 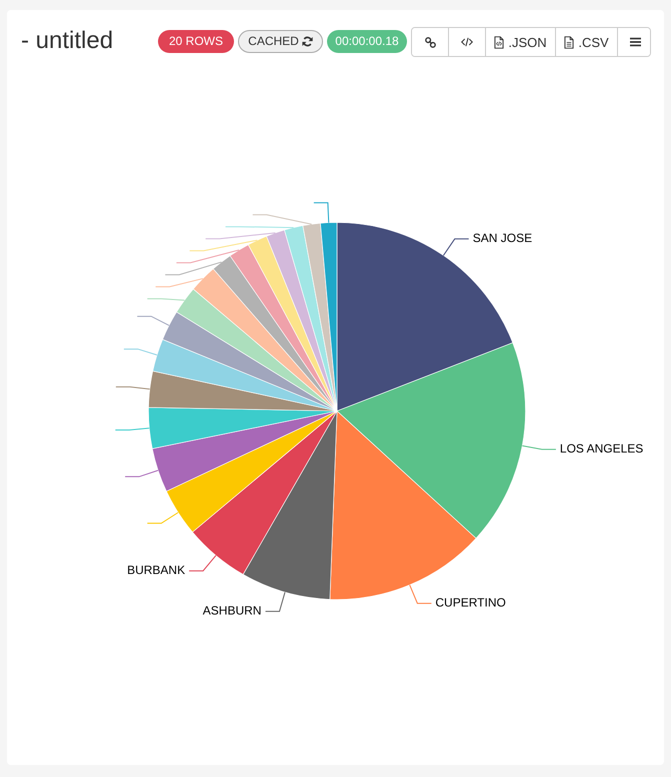 What do you see at coordinates (273, 41) in the screenshot?
I see `text: CACHED` at bounding box center [273, 41].